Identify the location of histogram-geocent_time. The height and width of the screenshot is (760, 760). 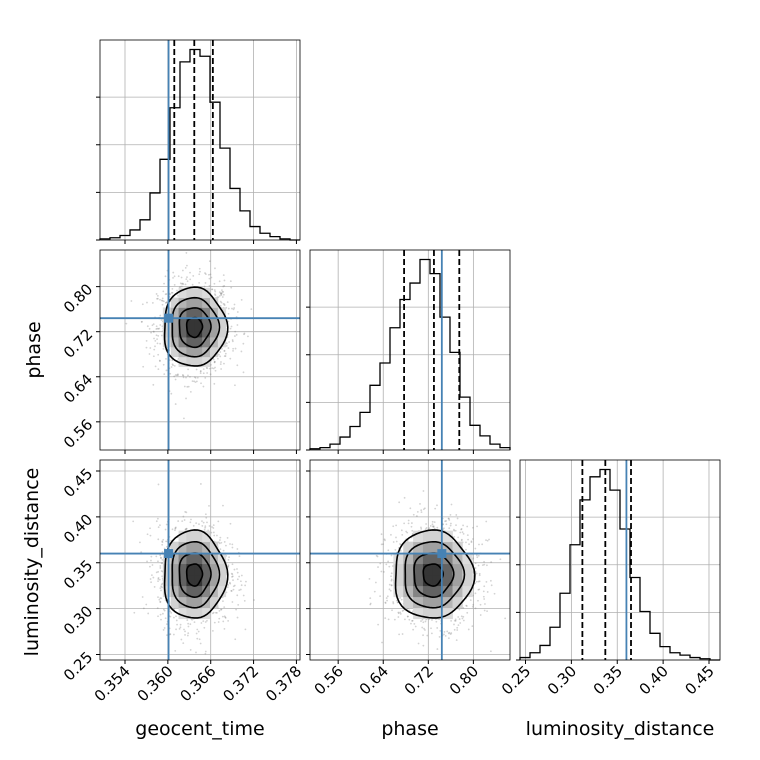
(199, 144).